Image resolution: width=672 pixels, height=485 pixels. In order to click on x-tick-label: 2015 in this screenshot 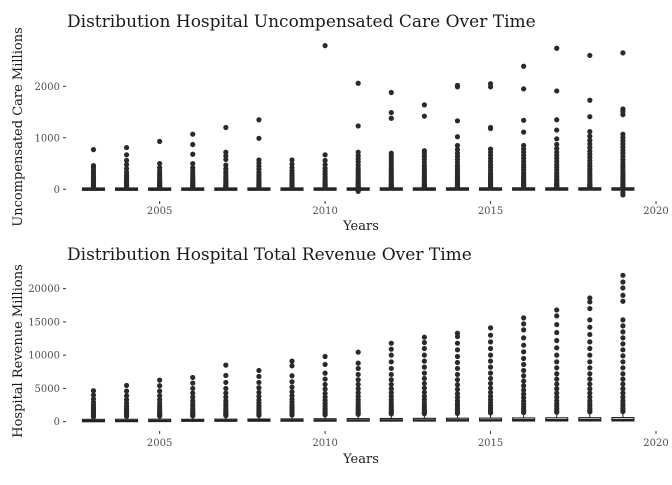, I will do `click(490, 211)`.